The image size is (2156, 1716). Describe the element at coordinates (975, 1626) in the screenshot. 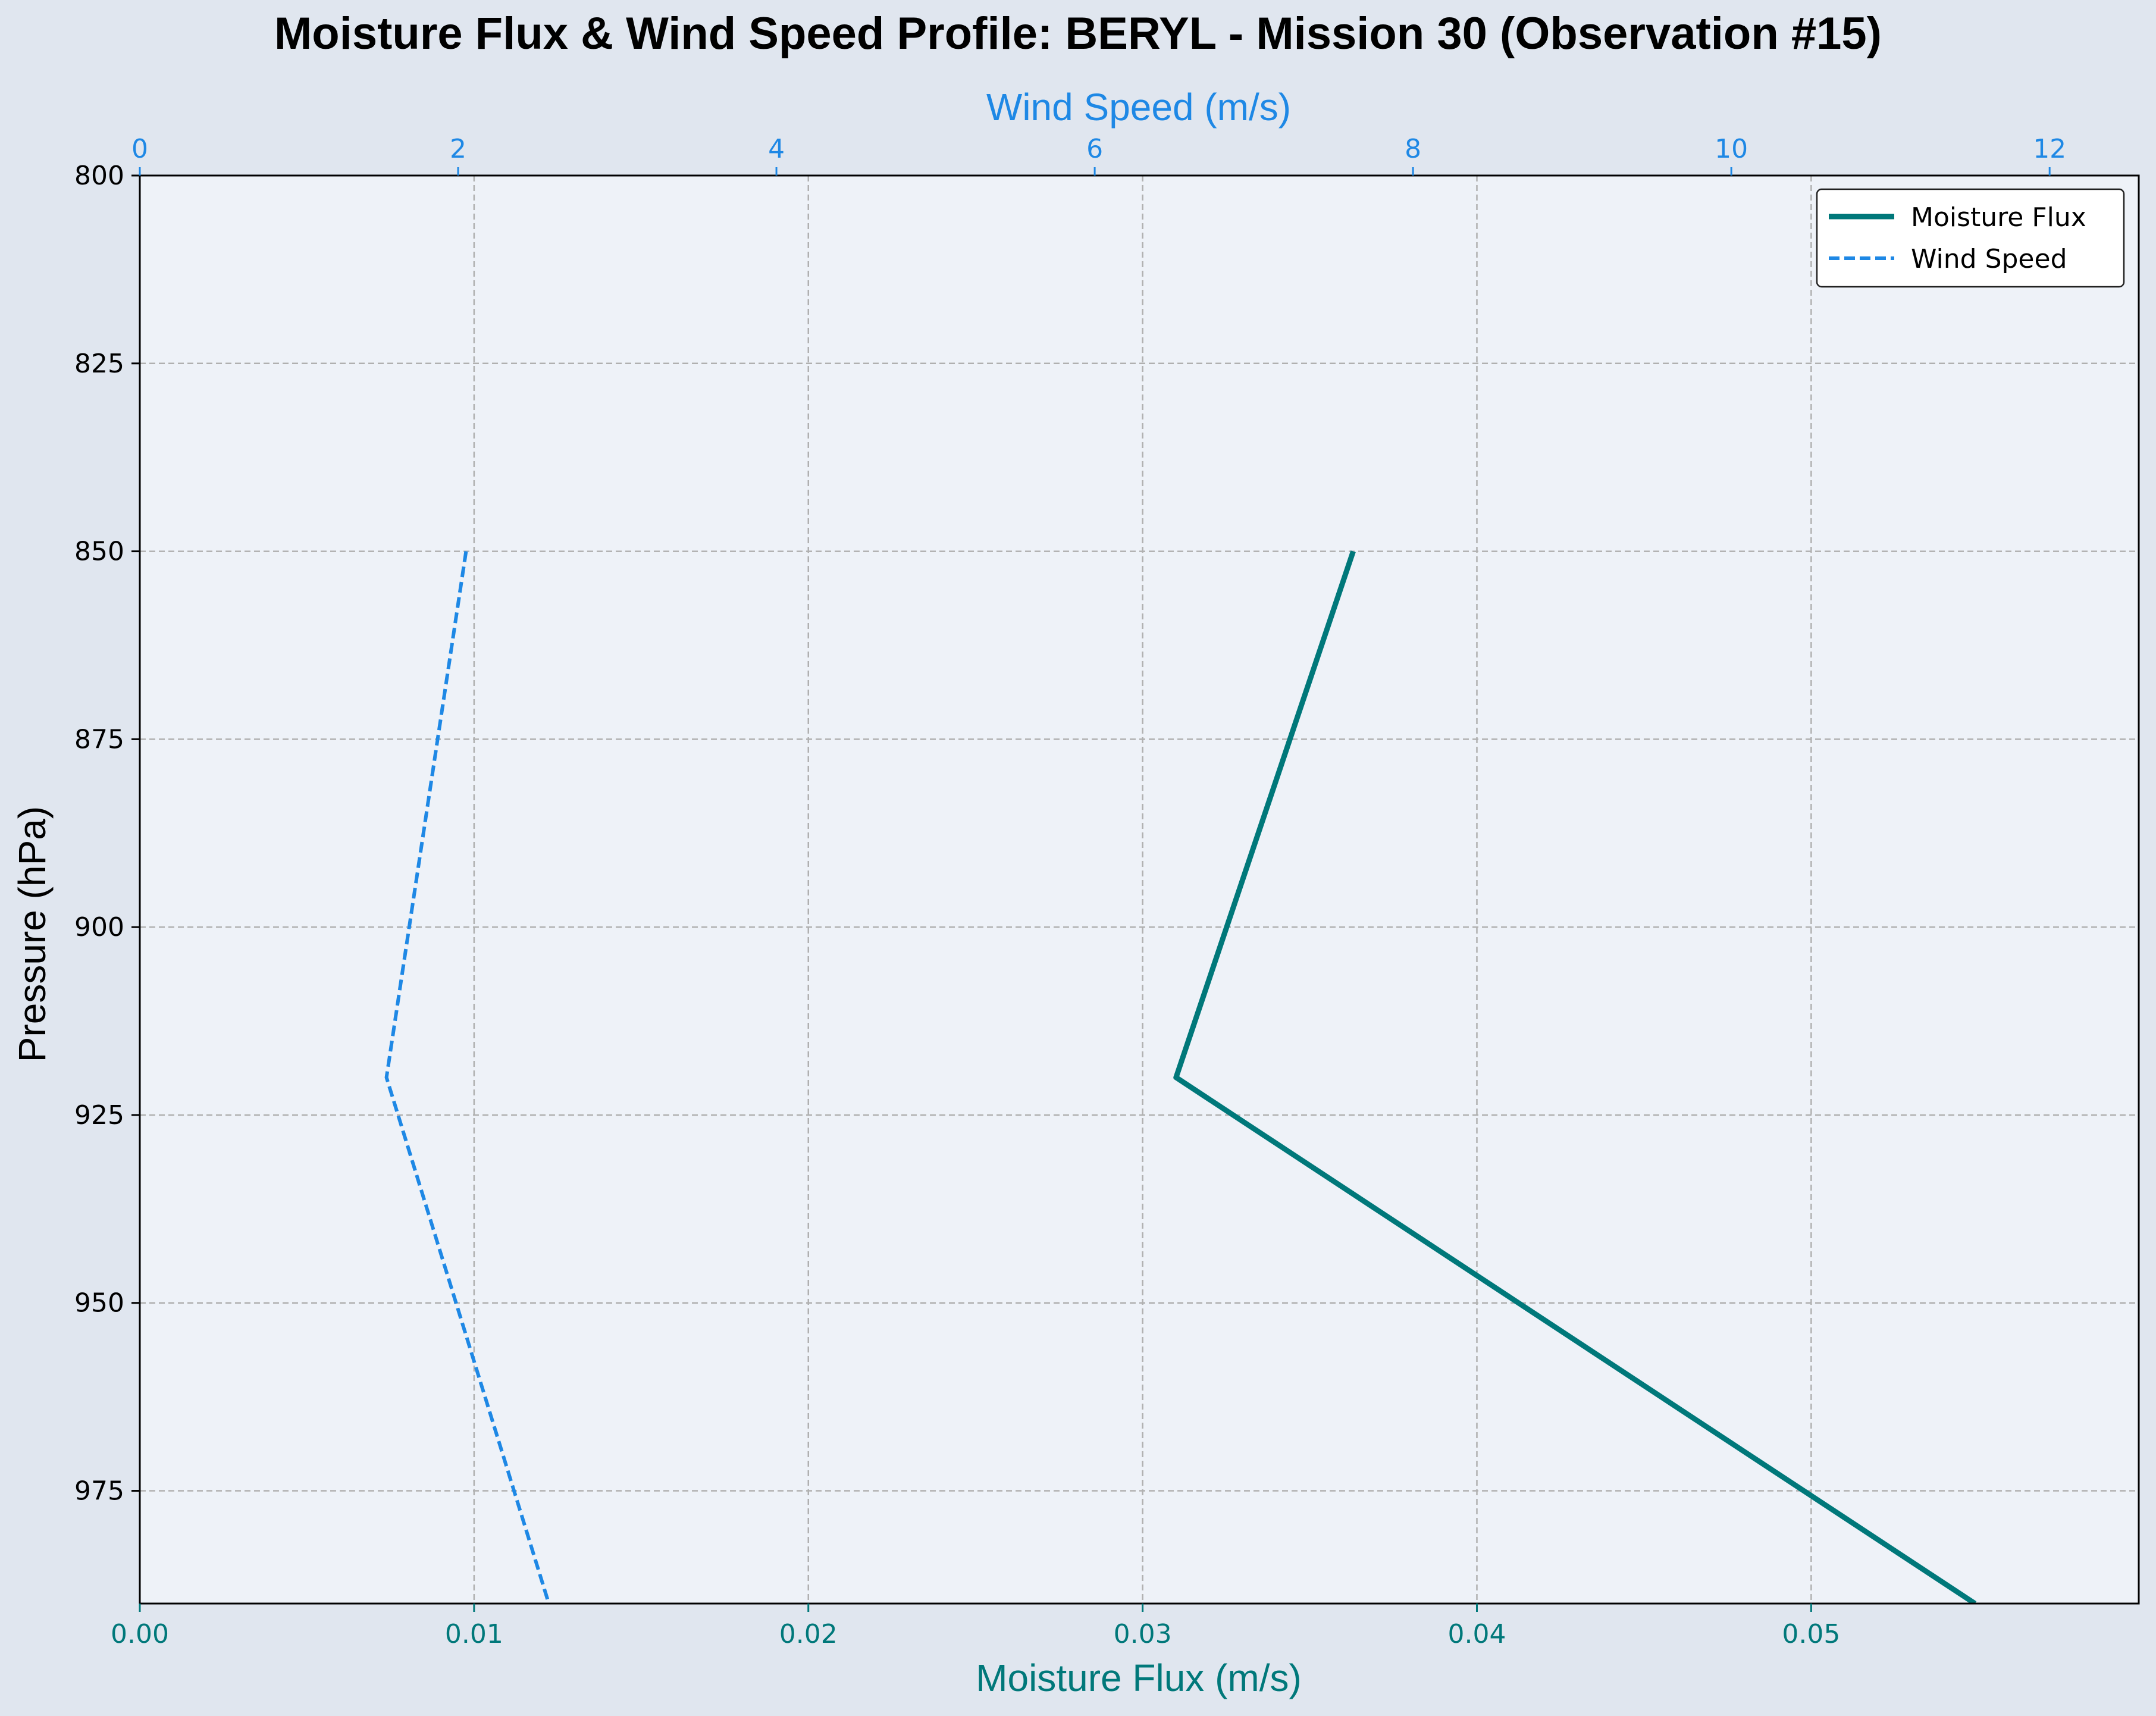

I see `bottom-x-axis-ticks: 0.00 0.01 0.02 0.03 0.04 0.05` at that location.